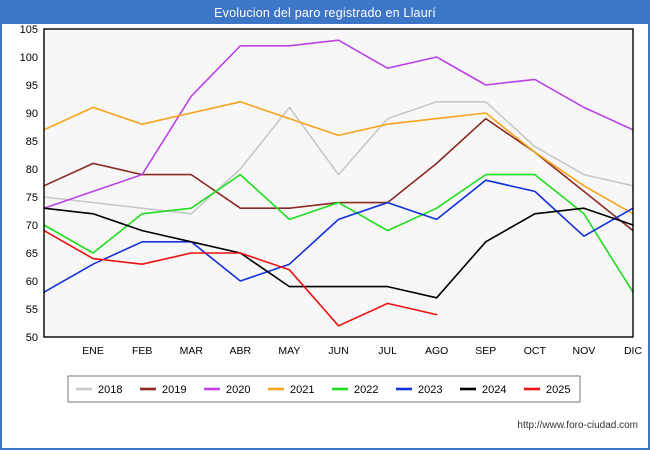 The image size is (650, 450). Describe the element at coordinates (32, 282) in the screenshot. I see `y-axis-tick-label: 60` at that location.